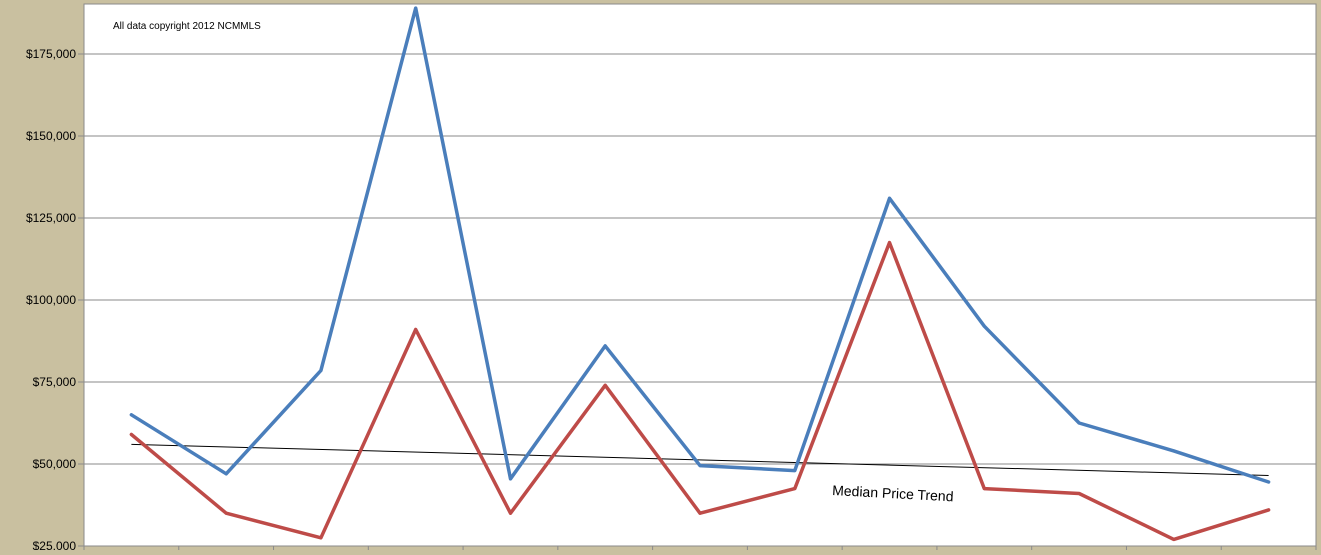  I want to click on trend-label: Median Price Trend, so click(893, 493).